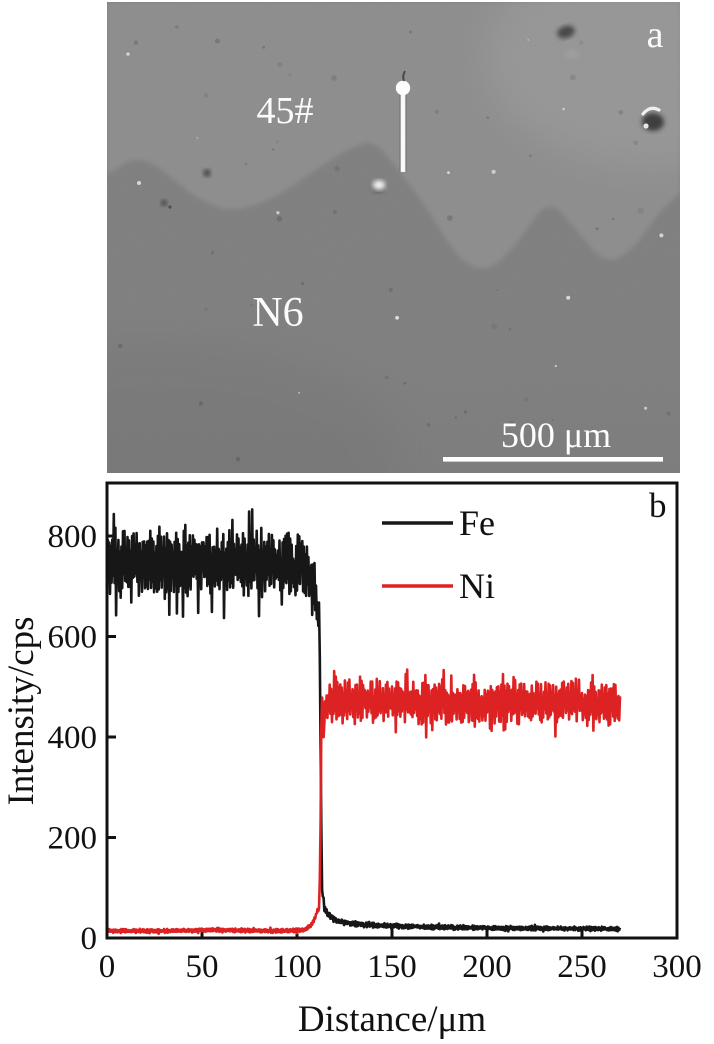 This screenshot has height=1044, width=714. Describe the element at coordinates (655, 35) in the screenshot. I see `panel-a-label: a` at that location.